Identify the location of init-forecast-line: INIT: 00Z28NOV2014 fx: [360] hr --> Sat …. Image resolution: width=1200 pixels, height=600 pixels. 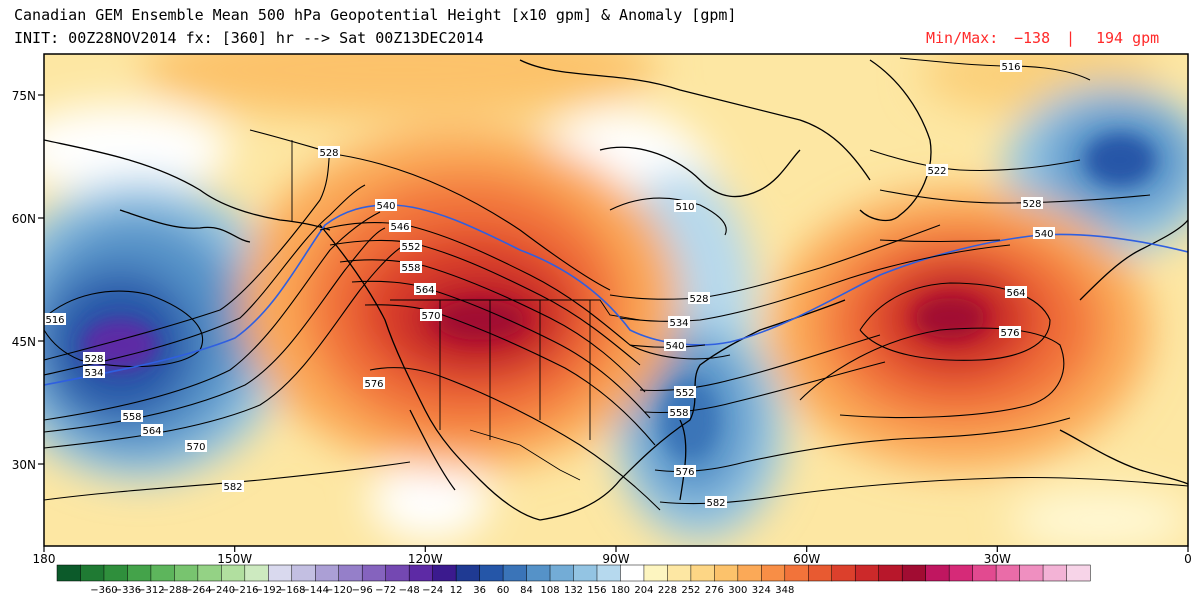
(249, 38).